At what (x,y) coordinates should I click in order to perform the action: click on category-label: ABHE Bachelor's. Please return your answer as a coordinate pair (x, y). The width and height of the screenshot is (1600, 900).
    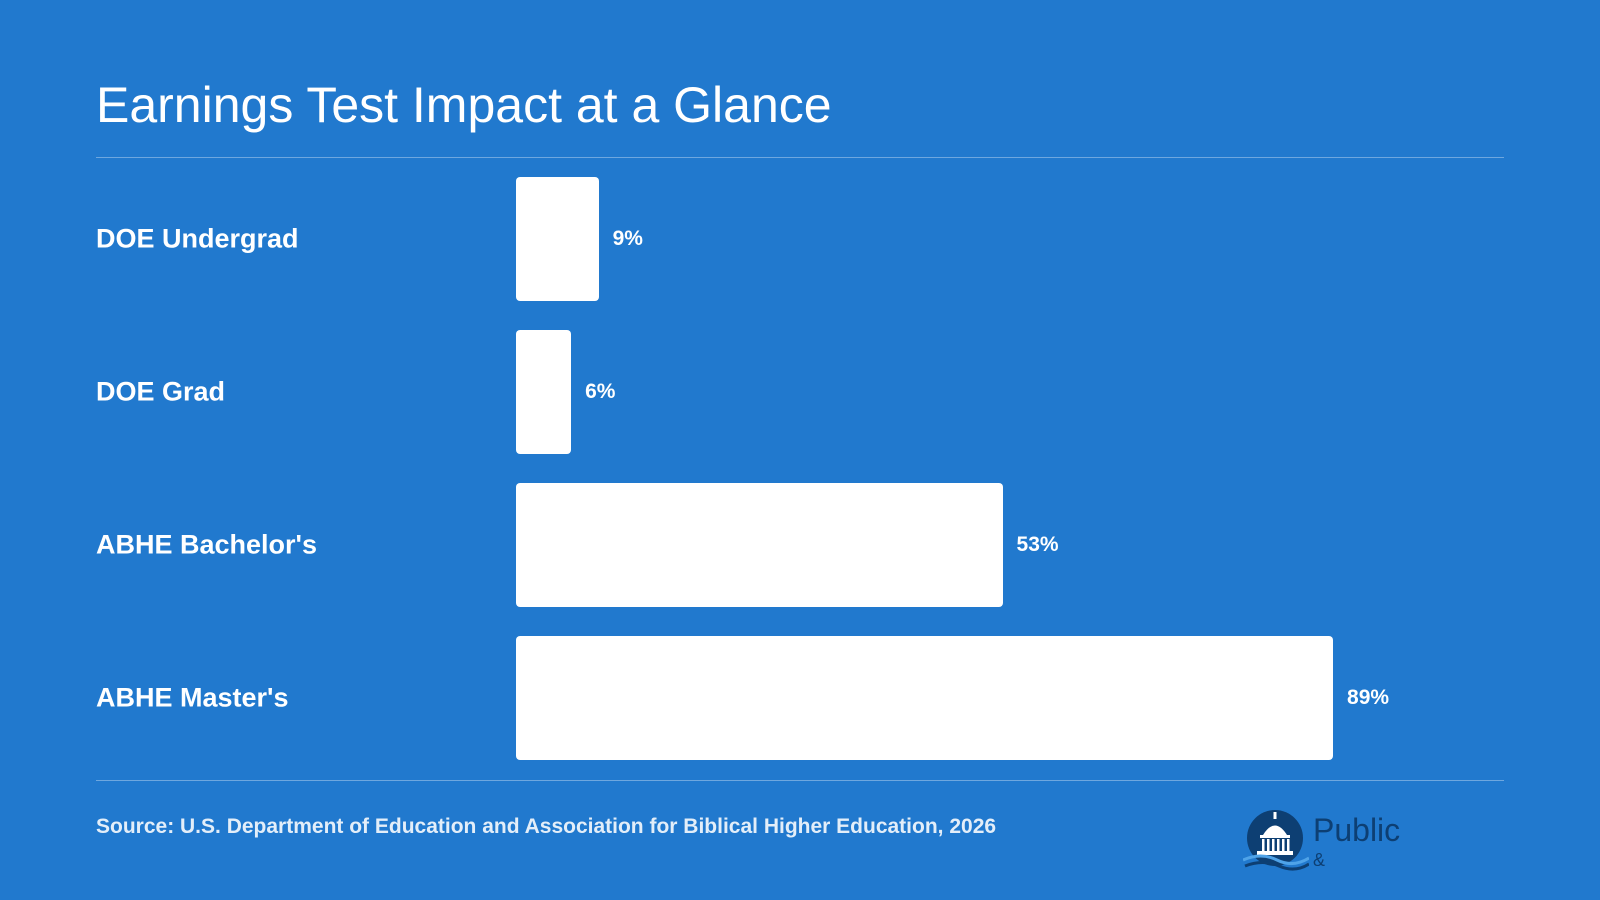
    Looking at the image, I should click on (206, 544).